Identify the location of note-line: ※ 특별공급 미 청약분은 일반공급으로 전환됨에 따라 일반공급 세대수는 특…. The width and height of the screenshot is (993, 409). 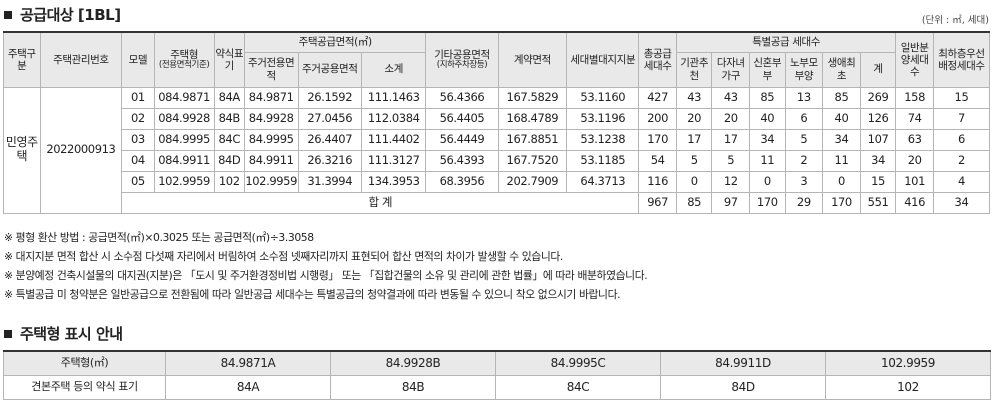
(312, 294).